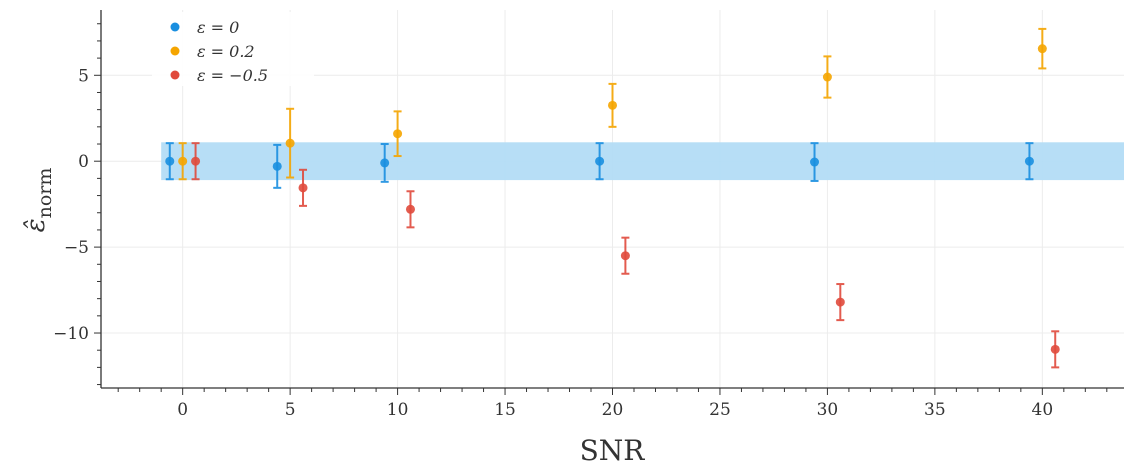 The image size is (1124, 468). What do you see at coordinates (720, 410) in the screenshot?
I see `x-tick-label-5: 25` at bounding box center [720, 410].